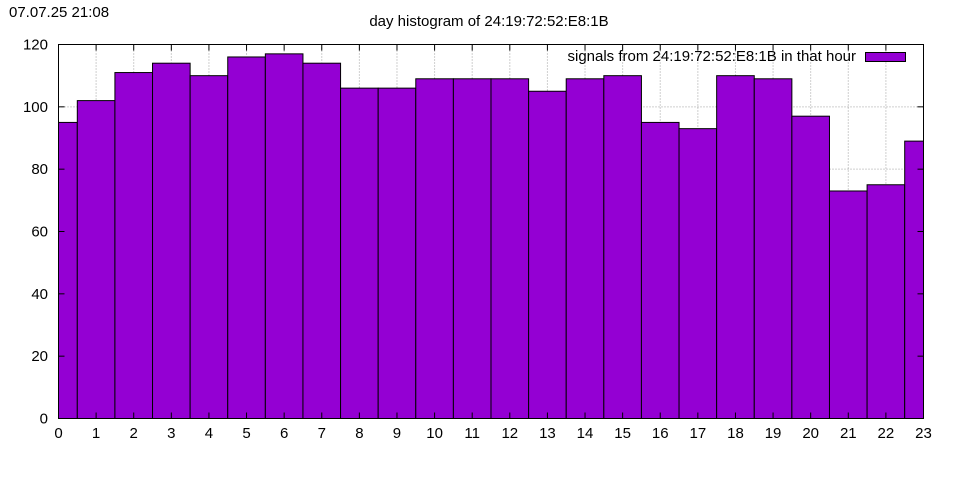  Describe the element at coordinates (886, 433) in the screenshot. I see `x-tick-label: 22` at that location.